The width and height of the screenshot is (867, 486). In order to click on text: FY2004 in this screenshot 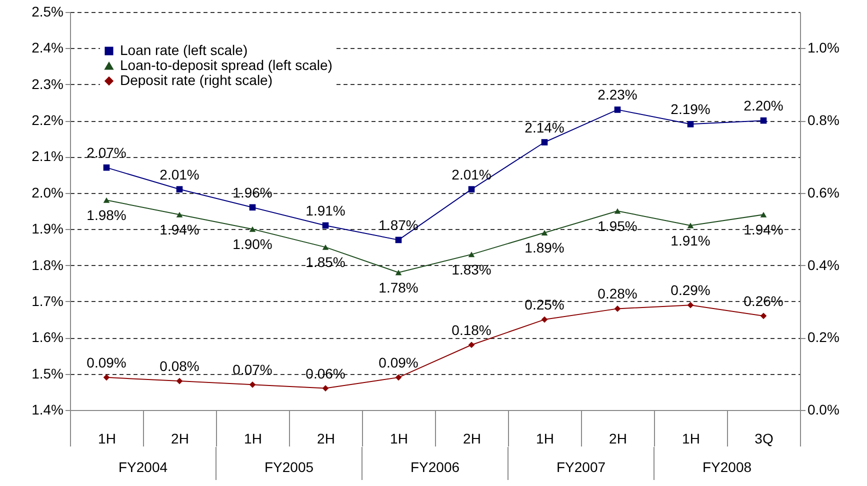, I will do `click(143, 467)`.